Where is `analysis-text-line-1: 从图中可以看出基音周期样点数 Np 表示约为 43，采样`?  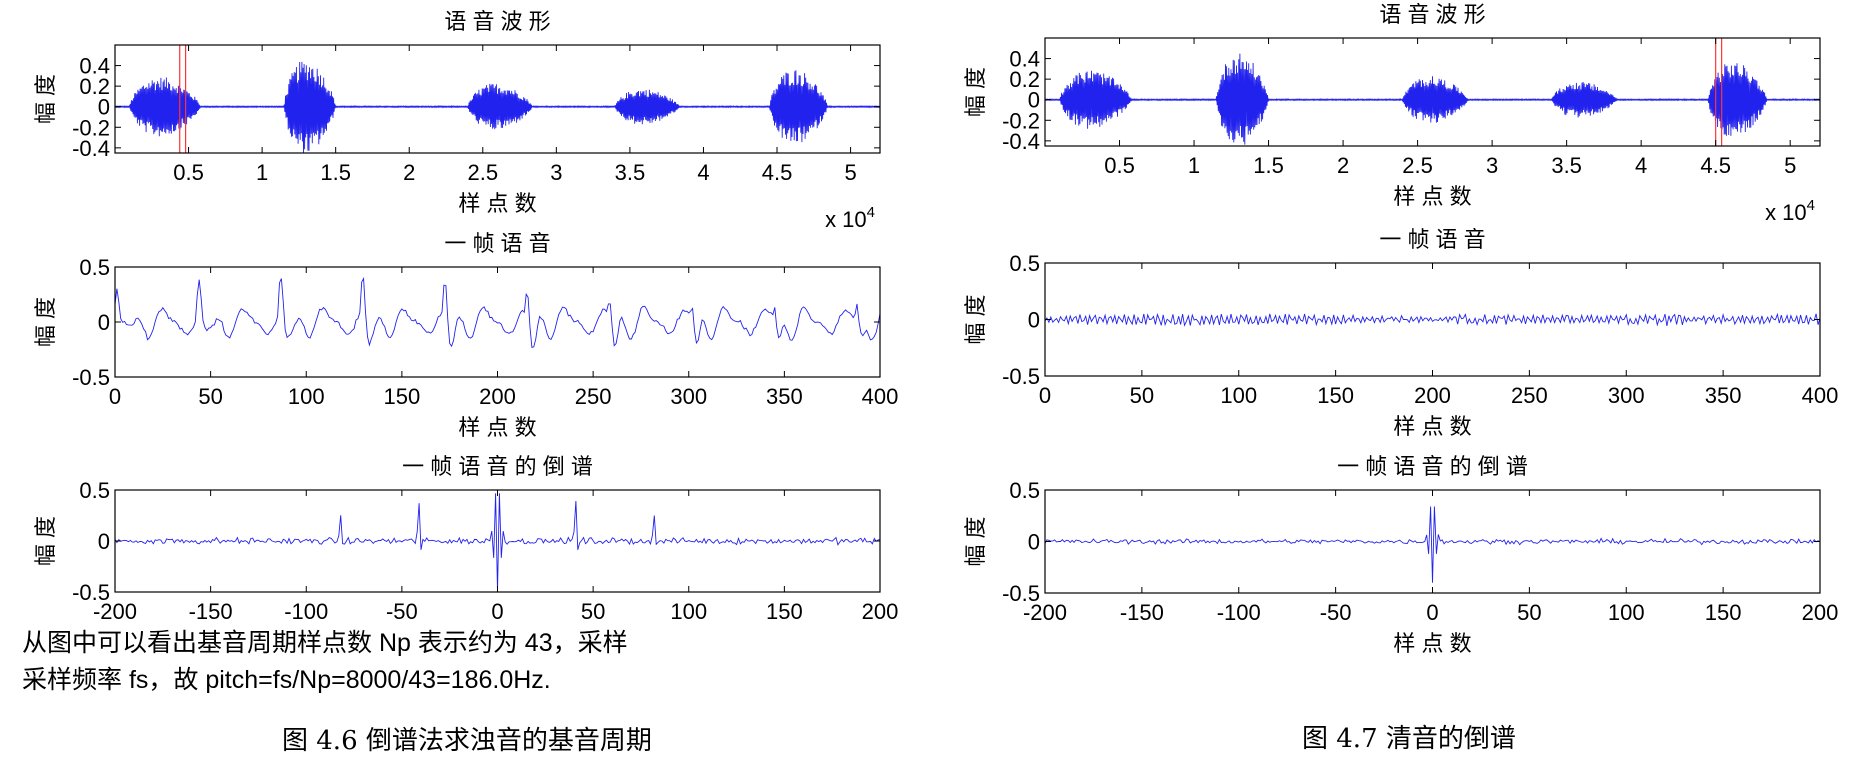
analysis-text-line-1: 从图中可以看出基音周期样点数 Np 表示约为 43，采样 is located at coordinates (325, 643).